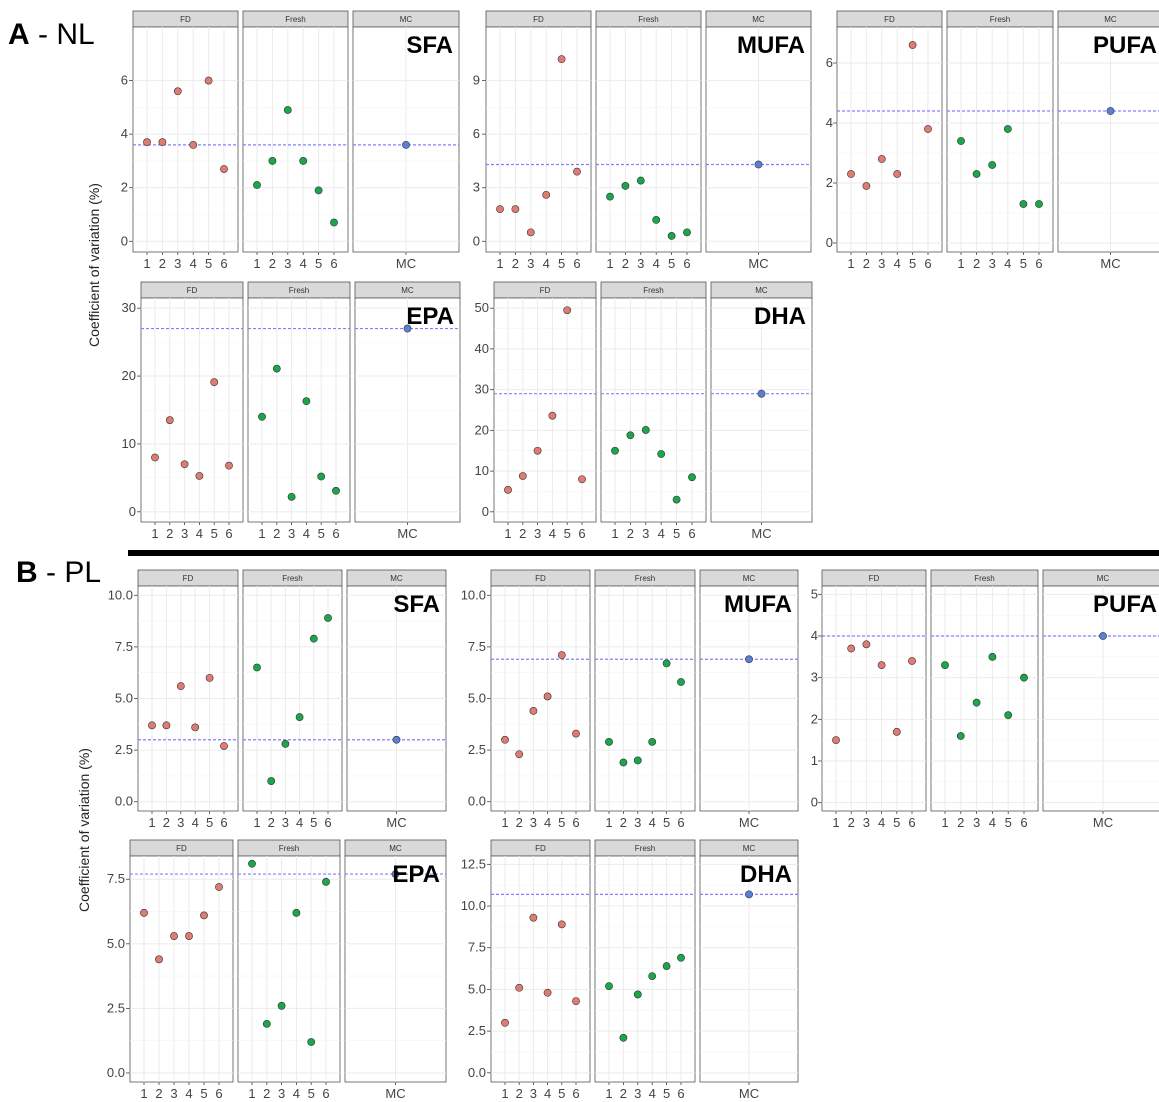 Image resolution: width=1159 pixels, height=1102 pixels. I want to click on section-dash: -, so click(51, 572).